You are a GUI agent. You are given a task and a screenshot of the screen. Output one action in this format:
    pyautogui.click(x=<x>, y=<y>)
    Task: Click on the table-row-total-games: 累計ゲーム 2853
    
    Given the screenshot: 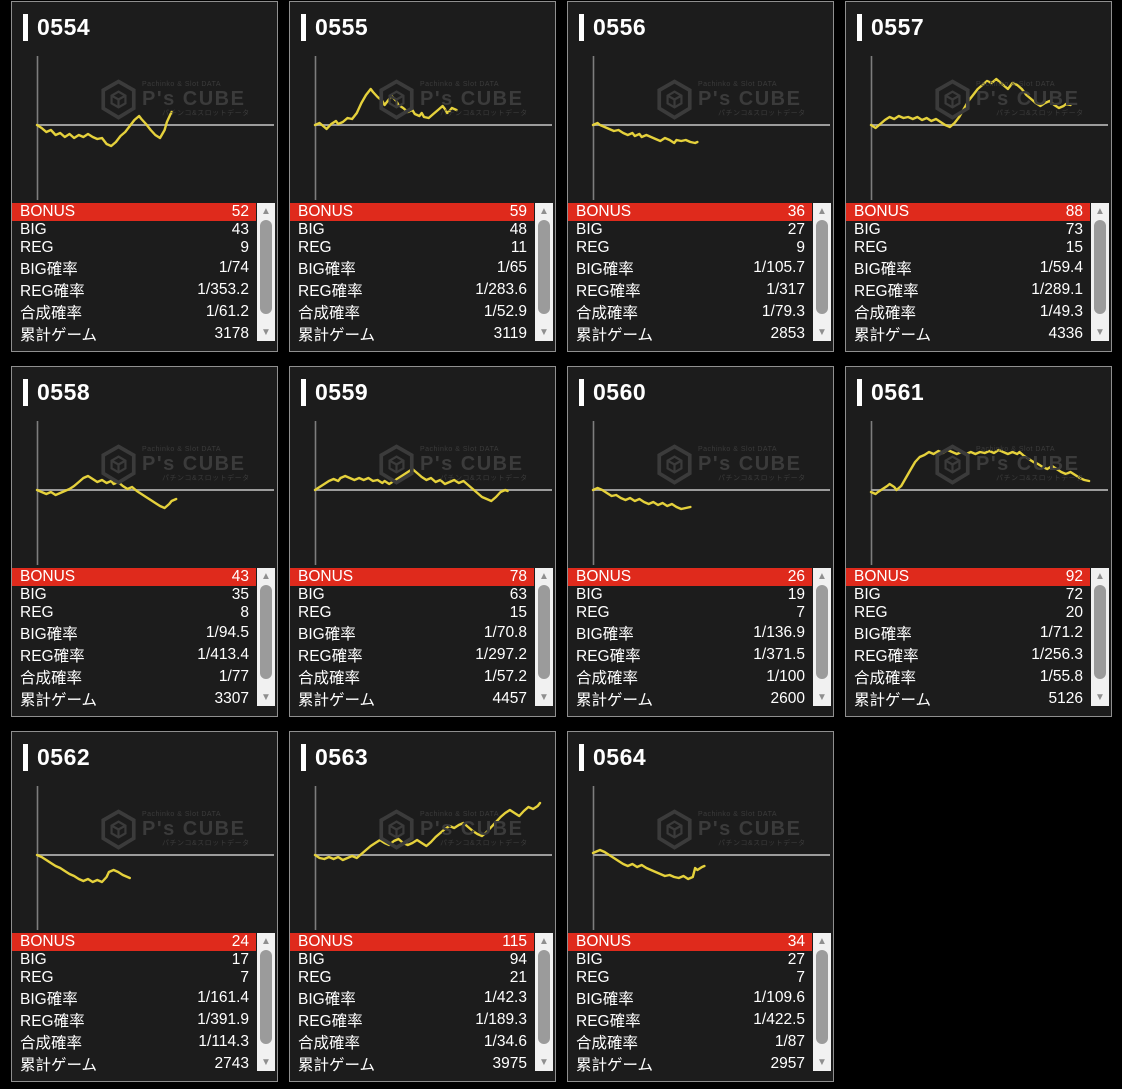 What is the action you would take?
    pyautogui.click(x=690, y=334)
    